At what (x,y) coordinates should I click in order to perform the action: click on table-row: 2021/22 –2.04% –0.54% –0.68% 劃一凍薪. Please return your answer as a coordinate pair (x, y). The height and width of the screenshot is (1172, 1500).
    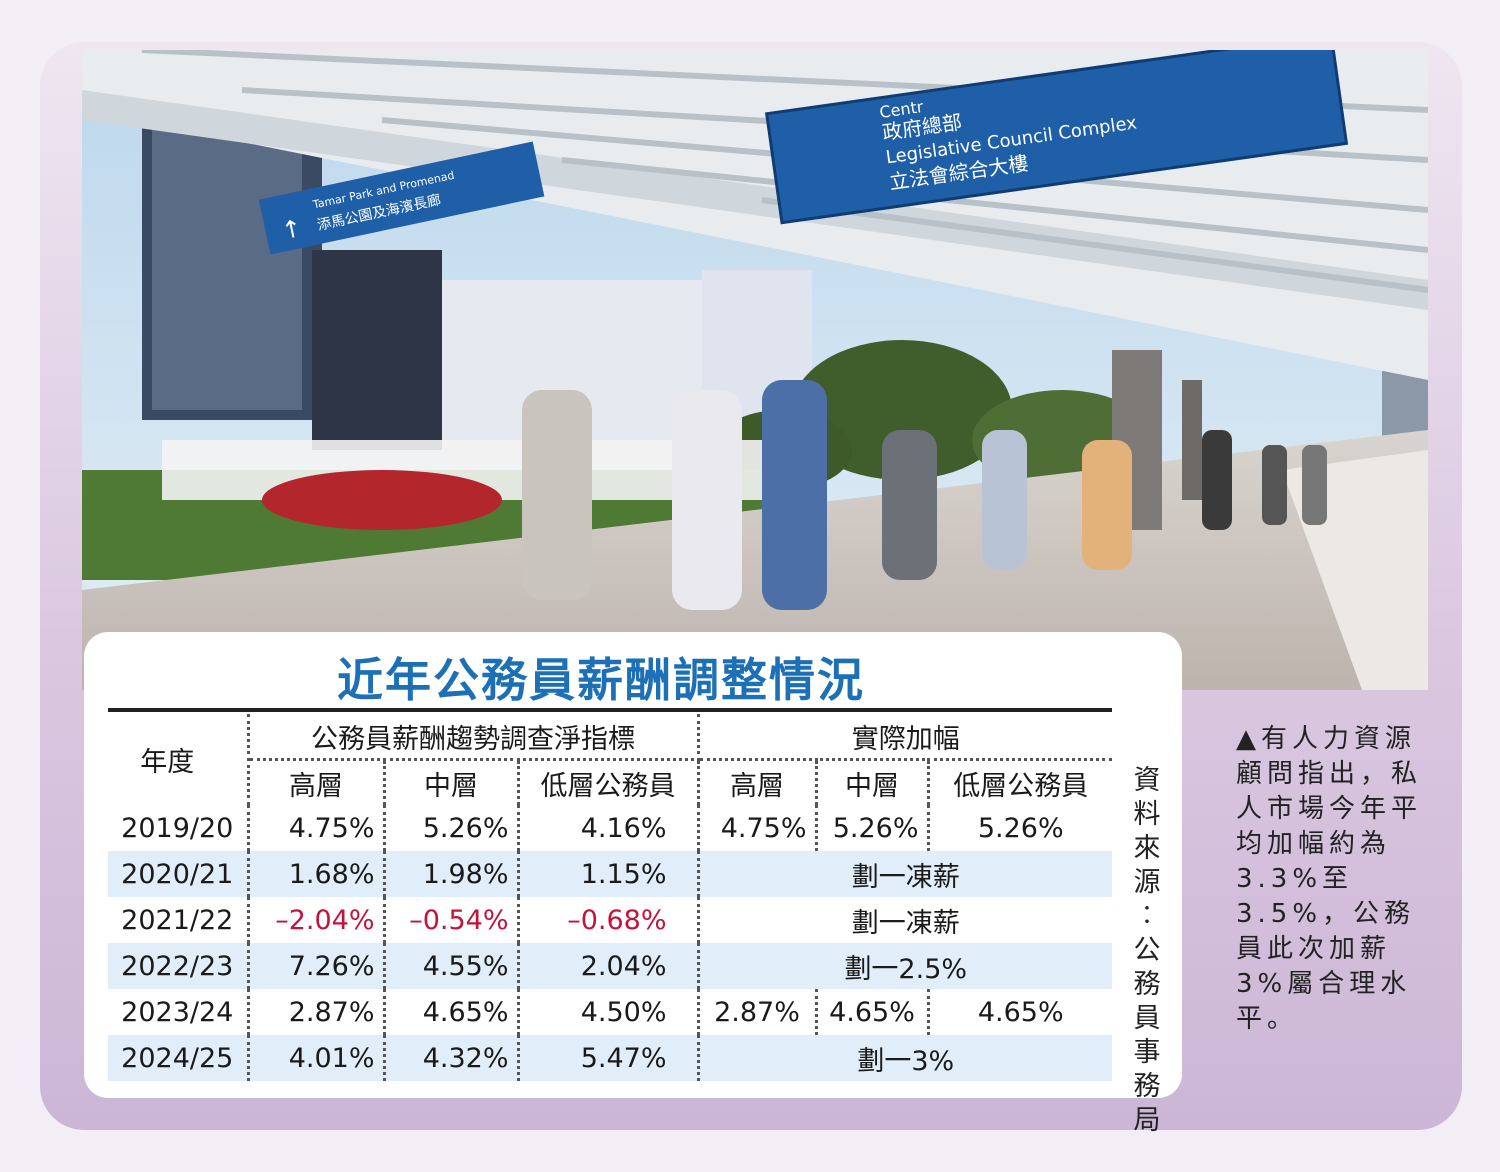
    Looking at the image, I should click on (610, 920).